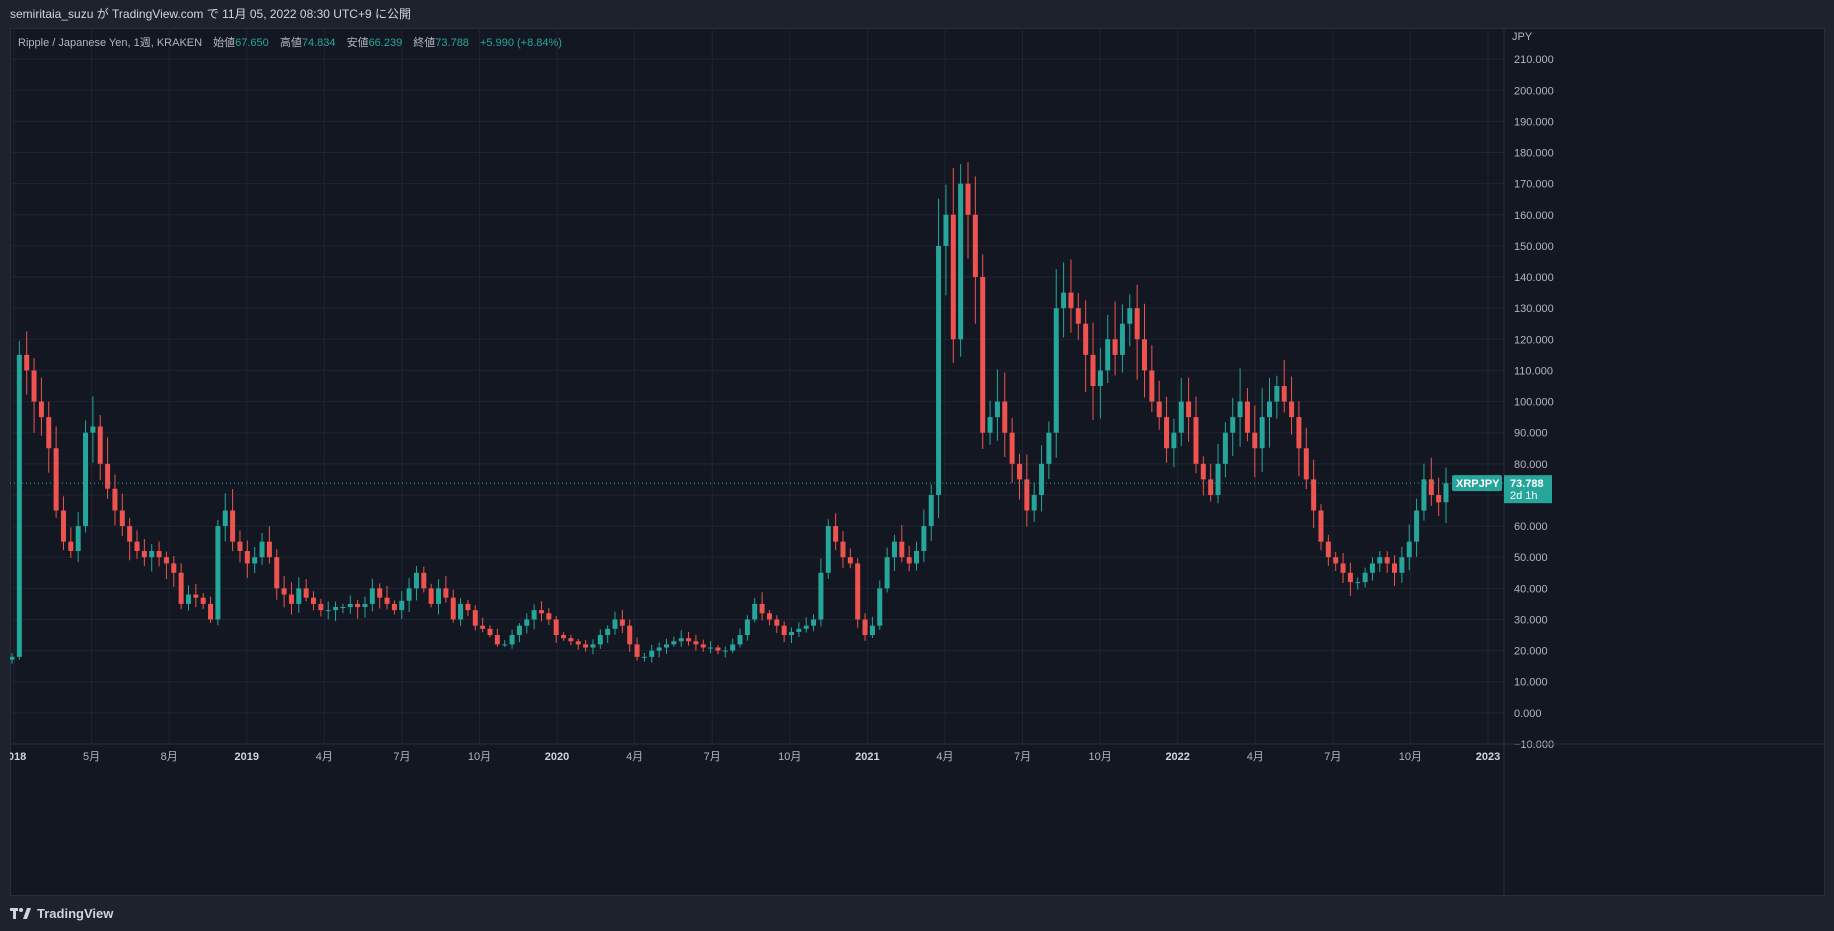 Image resolution: width=1834 pixels, height=931 pixels. I want to click on tradingview-logo-icon, so click(20, 913).